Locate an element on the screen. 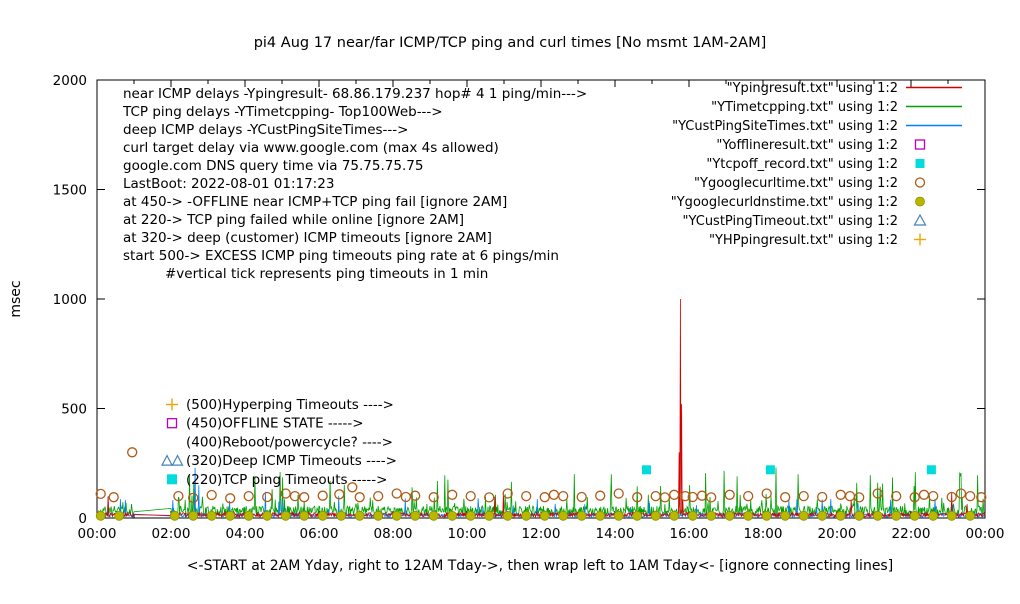 This screenshot has width=1020, height=604. deep-icmp-triangle-icon is located at coordinates (167, 460).